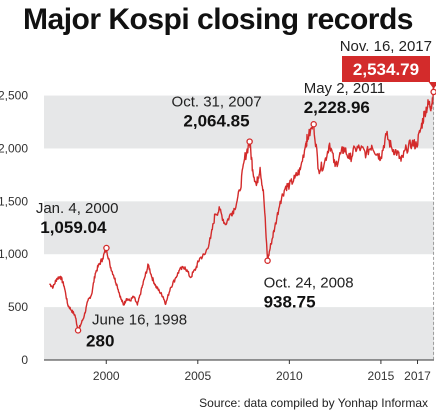  Describe the element at coordinates (337, 107) in the screenshot. I see `annotation-value-4: 2,228.96` at that location.